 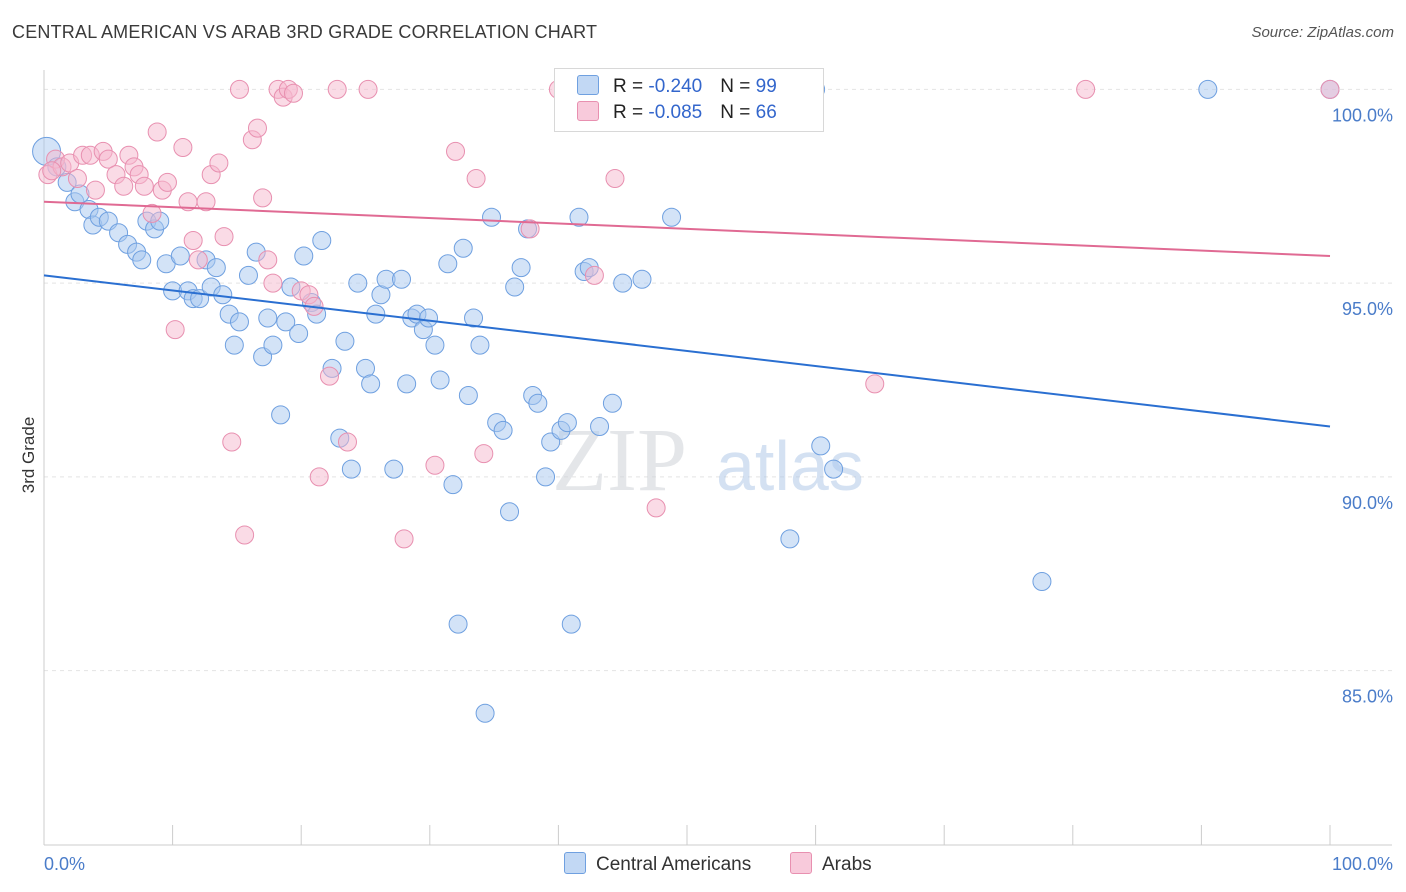 I want to click on legend-label: Central Americans, so click(x=674, y=864).